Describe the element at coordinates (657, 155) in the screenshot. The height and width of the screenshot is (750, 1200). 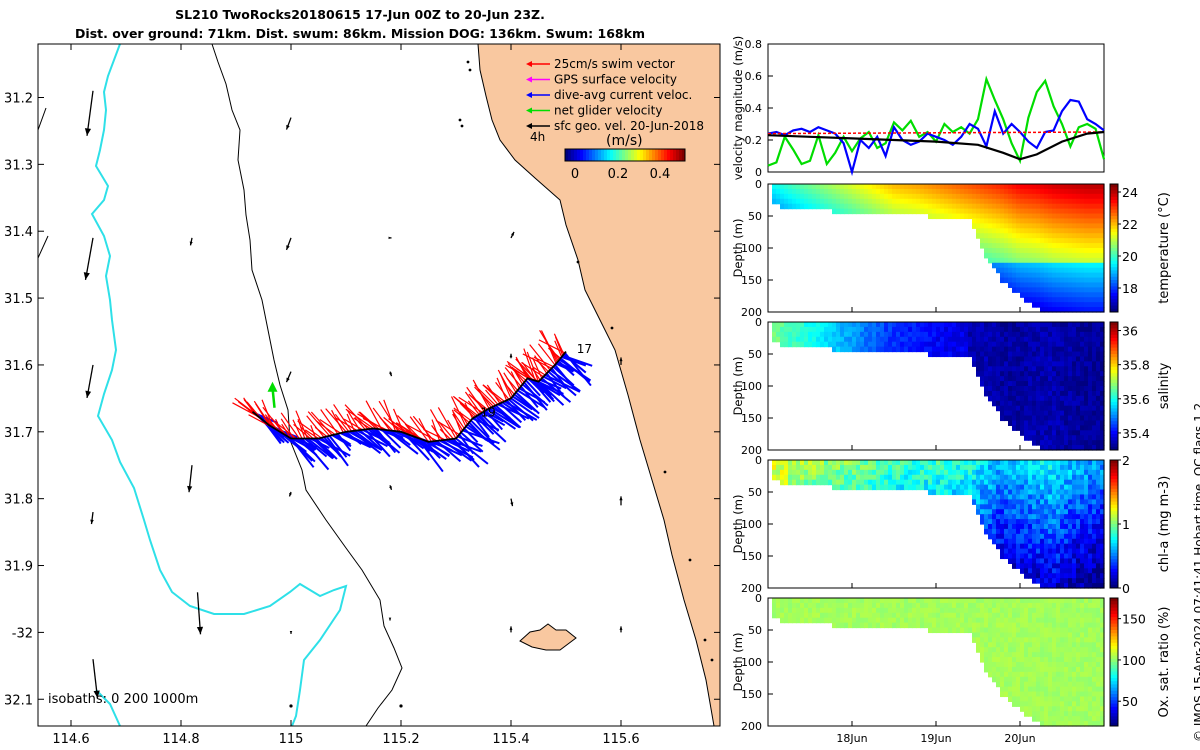
I see `colorbar-cell` at that location.